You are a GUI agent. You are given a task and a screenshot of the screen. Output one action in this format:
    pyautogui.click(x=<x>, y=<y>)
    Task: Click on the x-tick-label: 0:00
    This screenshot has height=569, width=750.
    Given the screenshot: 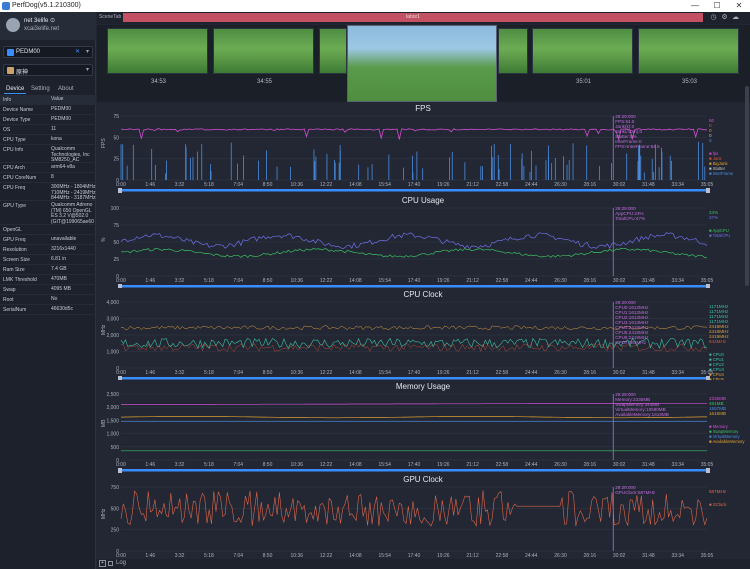 What is the action you would take?
    pyautogui.click(x=121, y=556)
    